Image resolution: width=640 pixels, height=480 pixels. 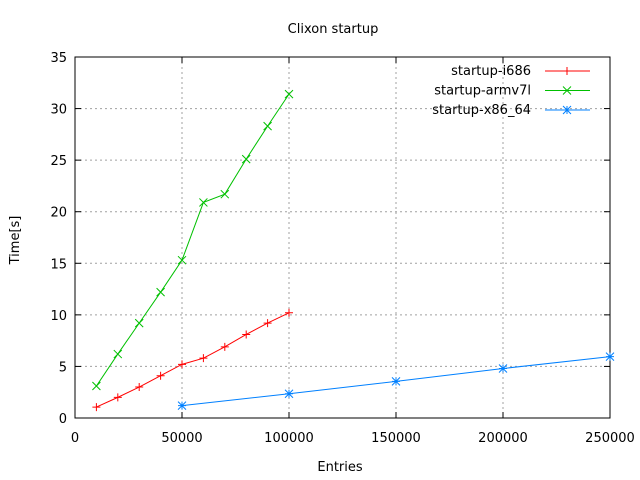 I want to click on legend: startup-i686 startup-armv7l startup-x86_64, so click(x=511, y=91).